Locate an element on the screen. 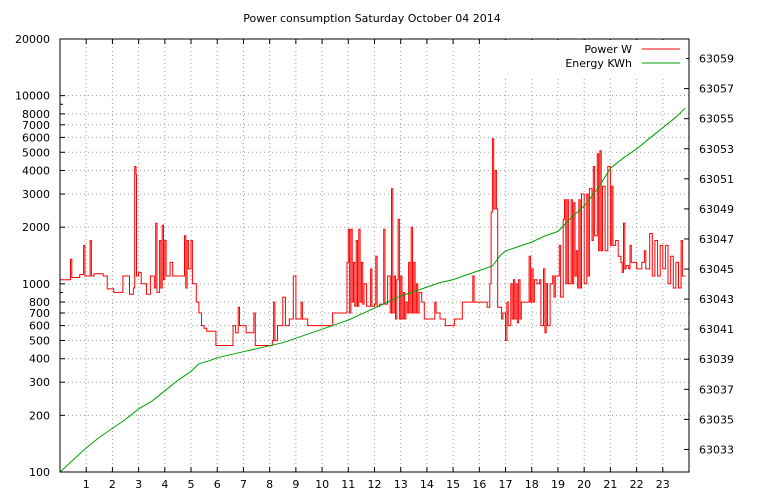  x-tick-label: 18 is located at coordinates (532, 484).